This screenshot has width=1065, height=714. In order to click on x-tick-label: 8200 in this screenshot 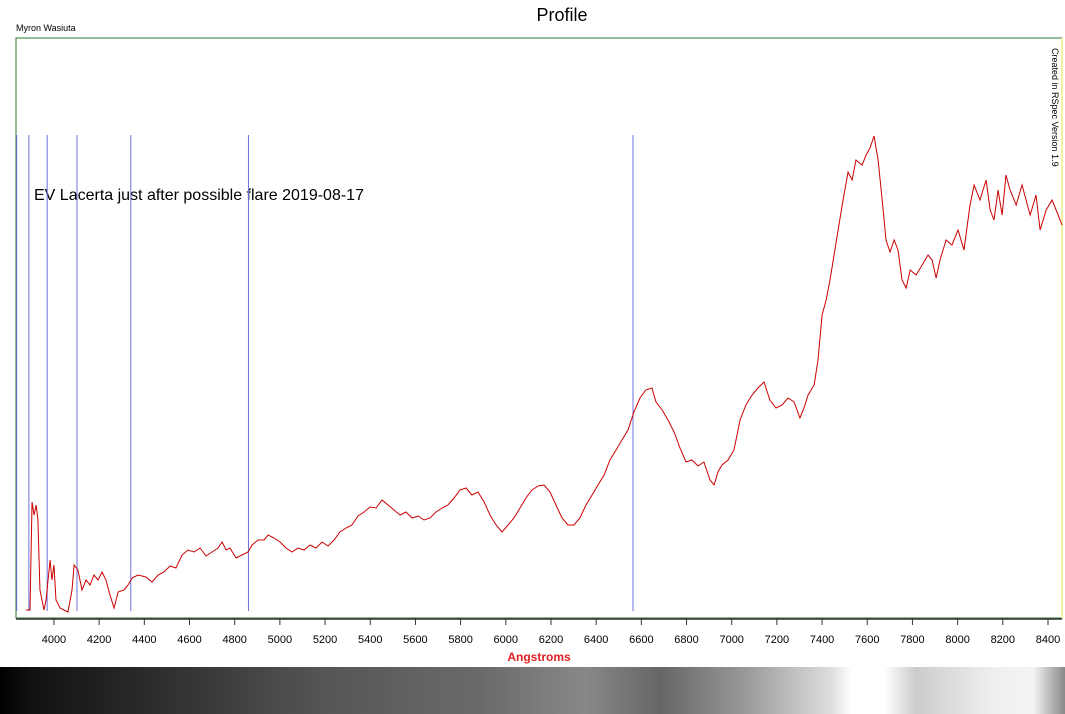, I will do `click(1003, 640)`.